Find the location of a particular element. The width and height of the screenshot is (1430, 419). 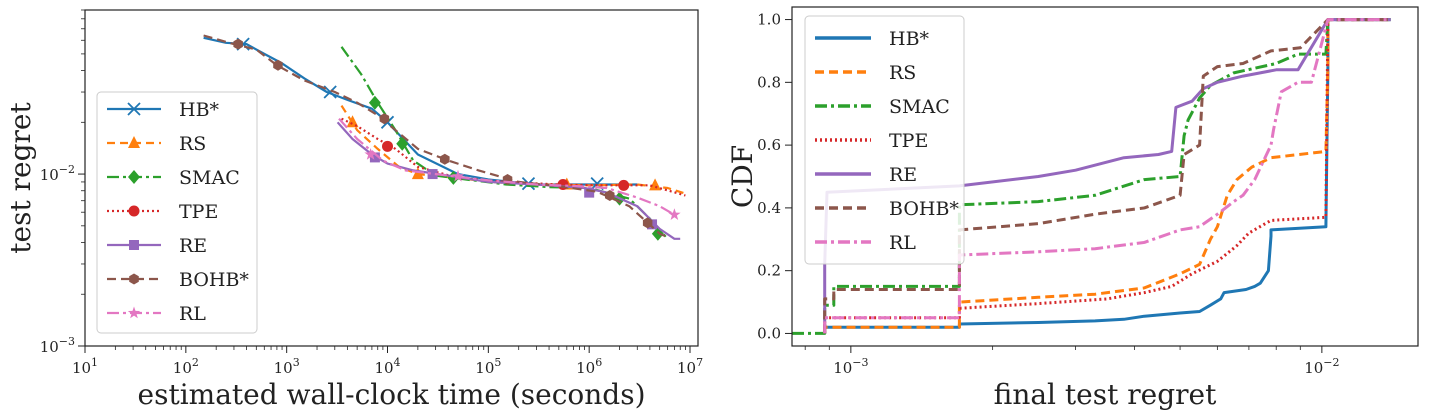

y-tick-label: 0.2 is located at coordinates (769, 271).